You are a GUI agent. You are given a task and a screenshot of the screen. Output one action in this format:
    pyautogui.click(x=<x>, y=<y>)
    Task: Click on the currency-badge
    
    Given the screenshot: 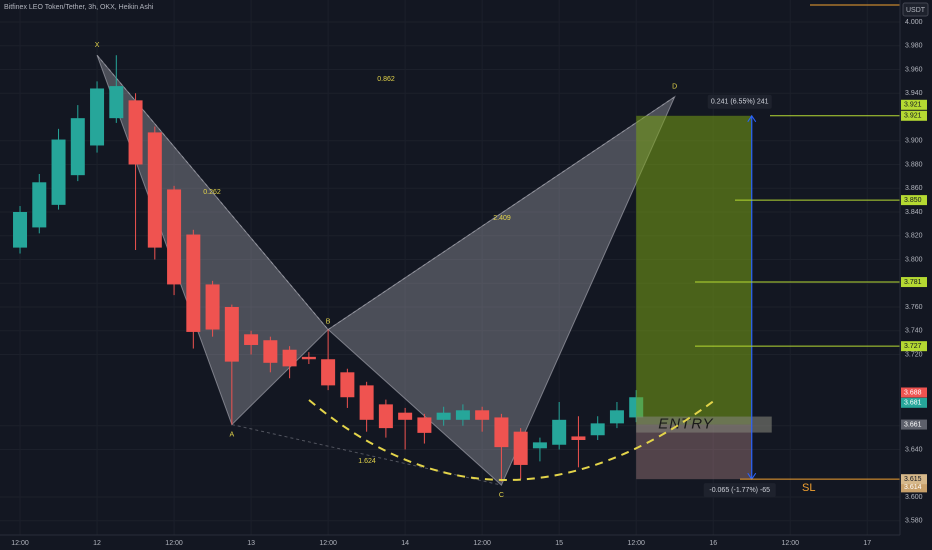 What is the action you would take?
    pyautogui.click(x=915, y=9)
    